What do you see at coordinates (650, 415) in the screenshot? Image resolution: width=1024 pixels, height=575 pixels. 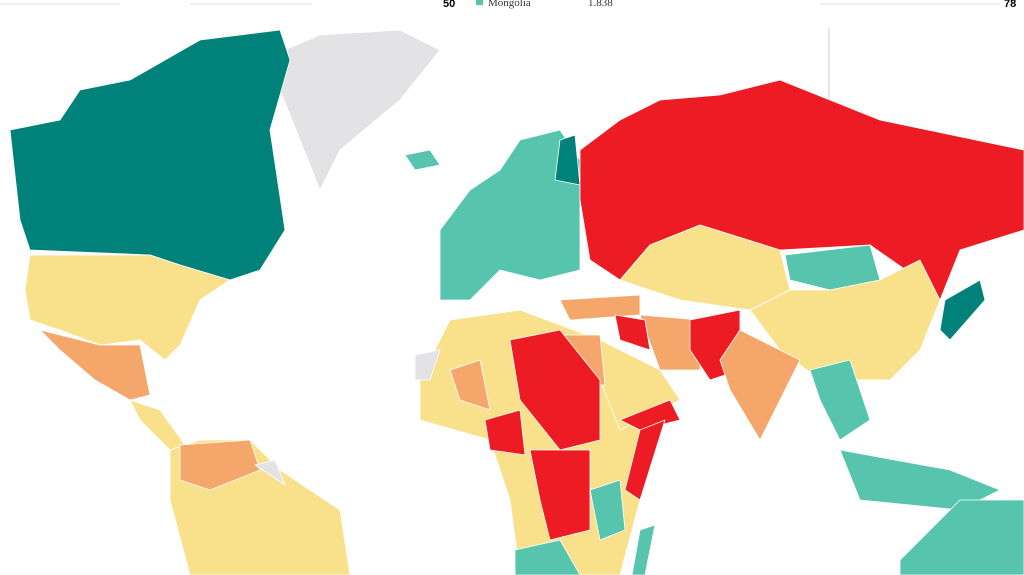 I see `yemen` at bounding box center [650, 415].